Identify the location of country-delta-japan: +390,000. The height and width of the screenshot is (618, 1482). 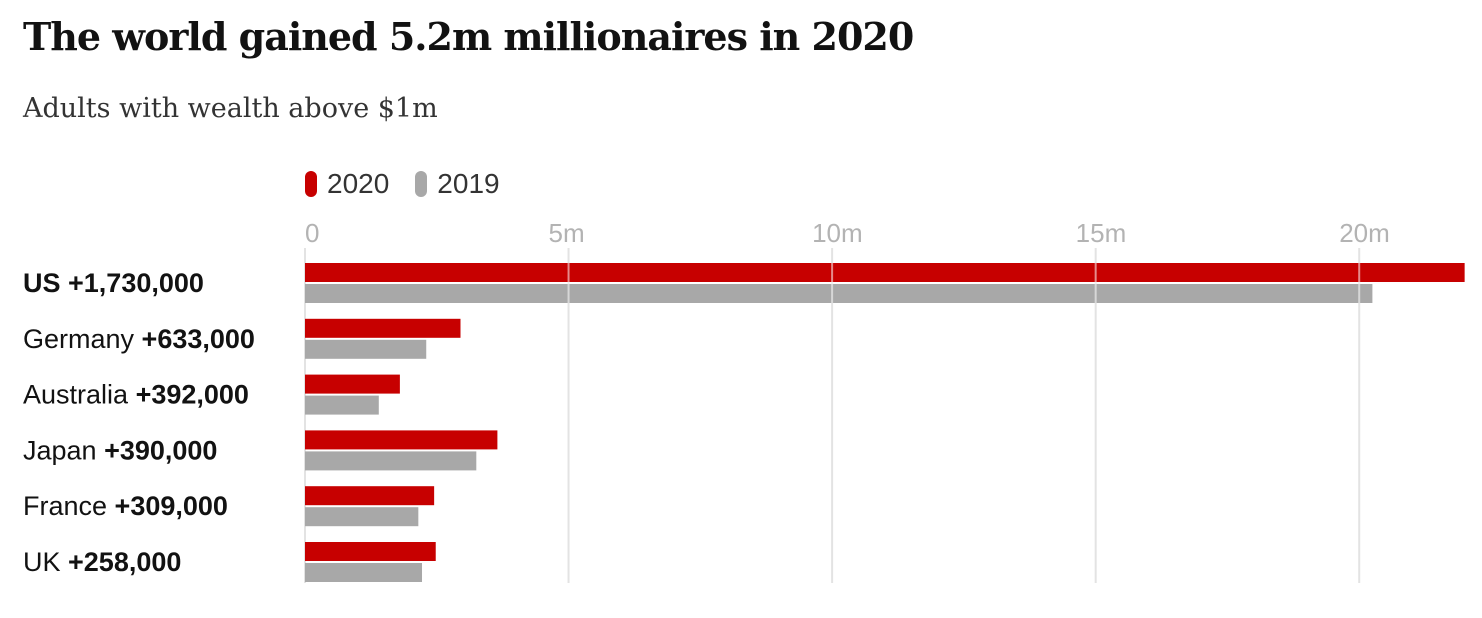
(160, 450).